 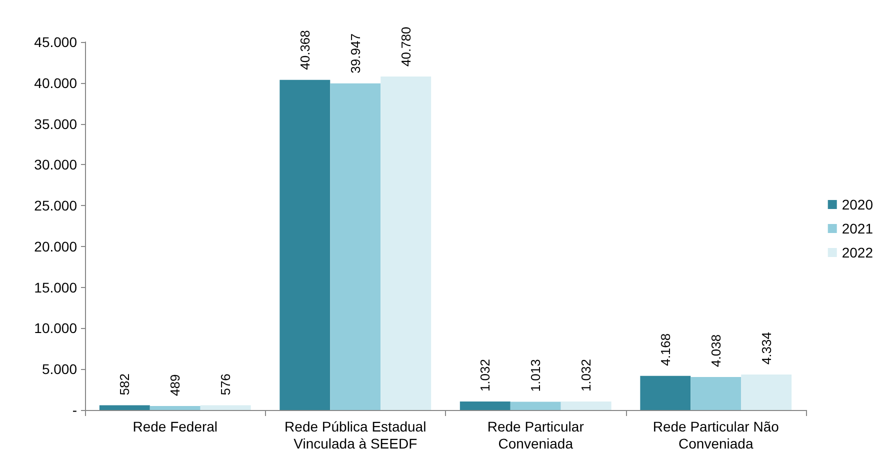 What do you see at coordinates (406, 46) in the screenshot?
I see `data-label: 40.780` at bounding box center [406, 46].